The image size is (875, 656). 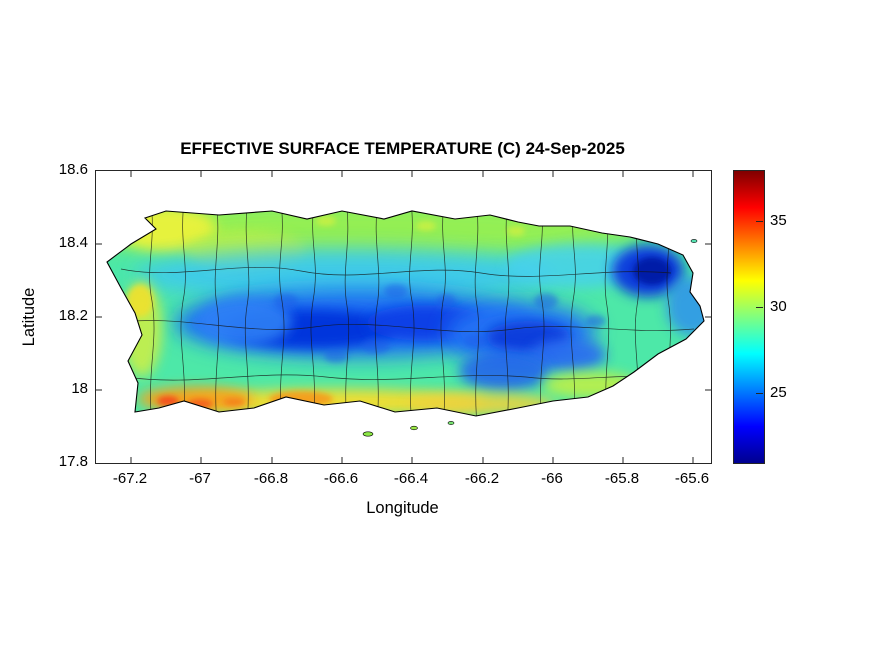 What do you see at coordinates (692, 478) in the screenshot?
I see `x-tick-label: -65.6` at bounding box center [692, 478].